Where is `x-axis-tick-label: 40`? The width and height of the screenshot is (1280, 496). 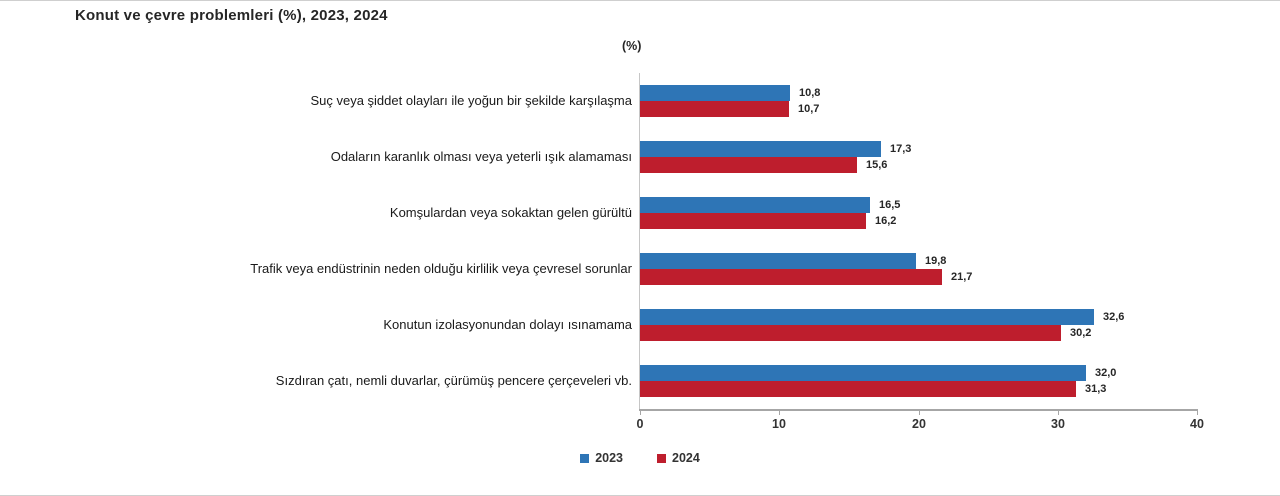 x-axis-tick-label: 40 is located at coordinates (1197, 424).